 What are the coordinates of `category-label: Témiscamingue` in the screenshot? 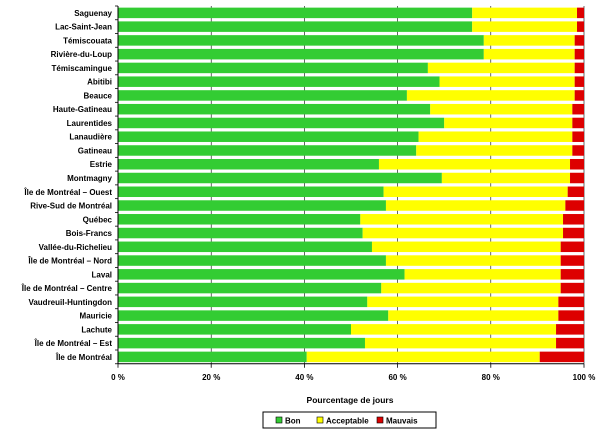 It's located at (82, 68).